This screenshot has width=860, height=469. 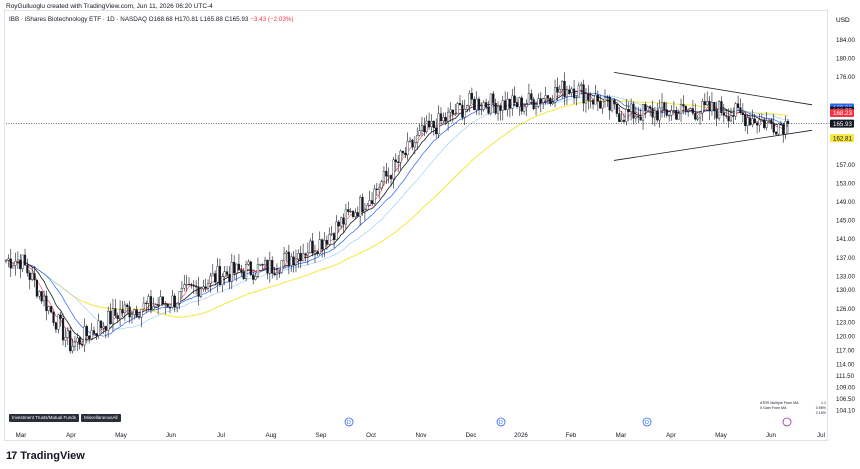 I want to click on tradingview-logo: 17 TradingView, so click(x=45, y=456).